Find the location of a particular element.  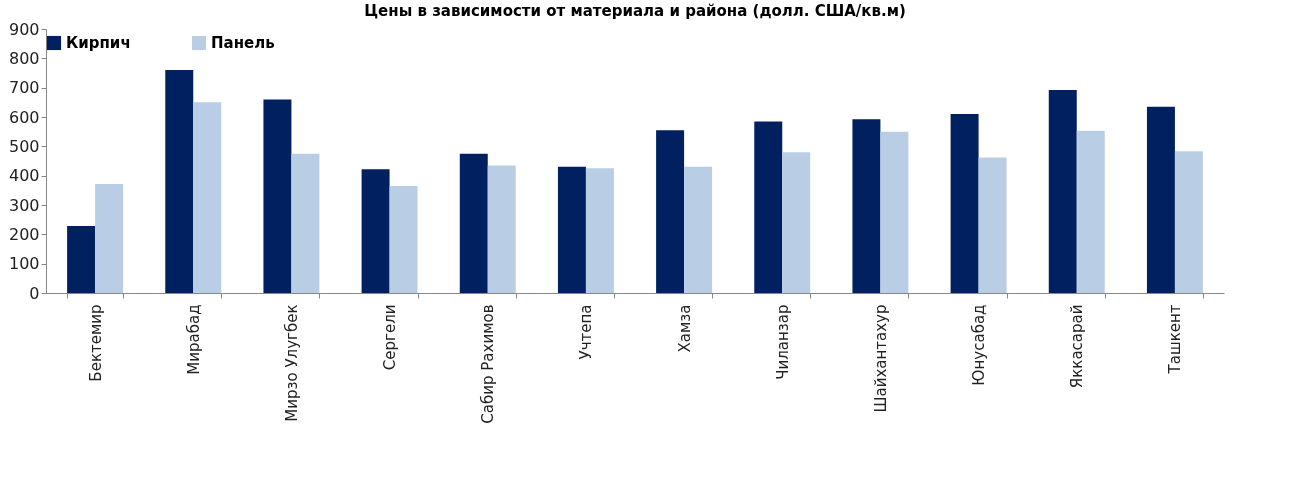

y-tick-label: 0 is located at coordinates (34, 293).